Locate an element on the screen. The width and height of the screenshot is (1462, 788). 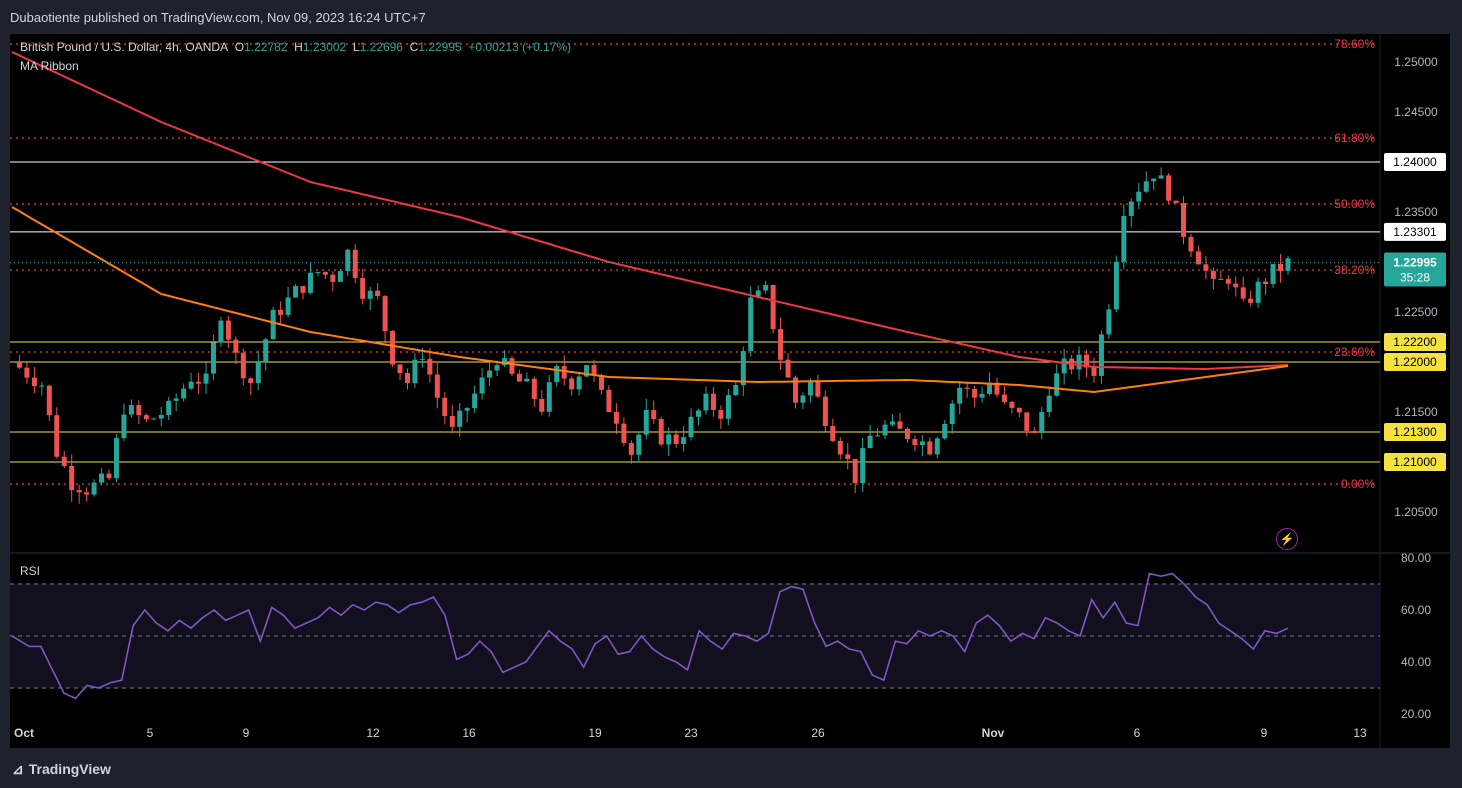
rsi-label: RSI is located at coordinates (30, 571).